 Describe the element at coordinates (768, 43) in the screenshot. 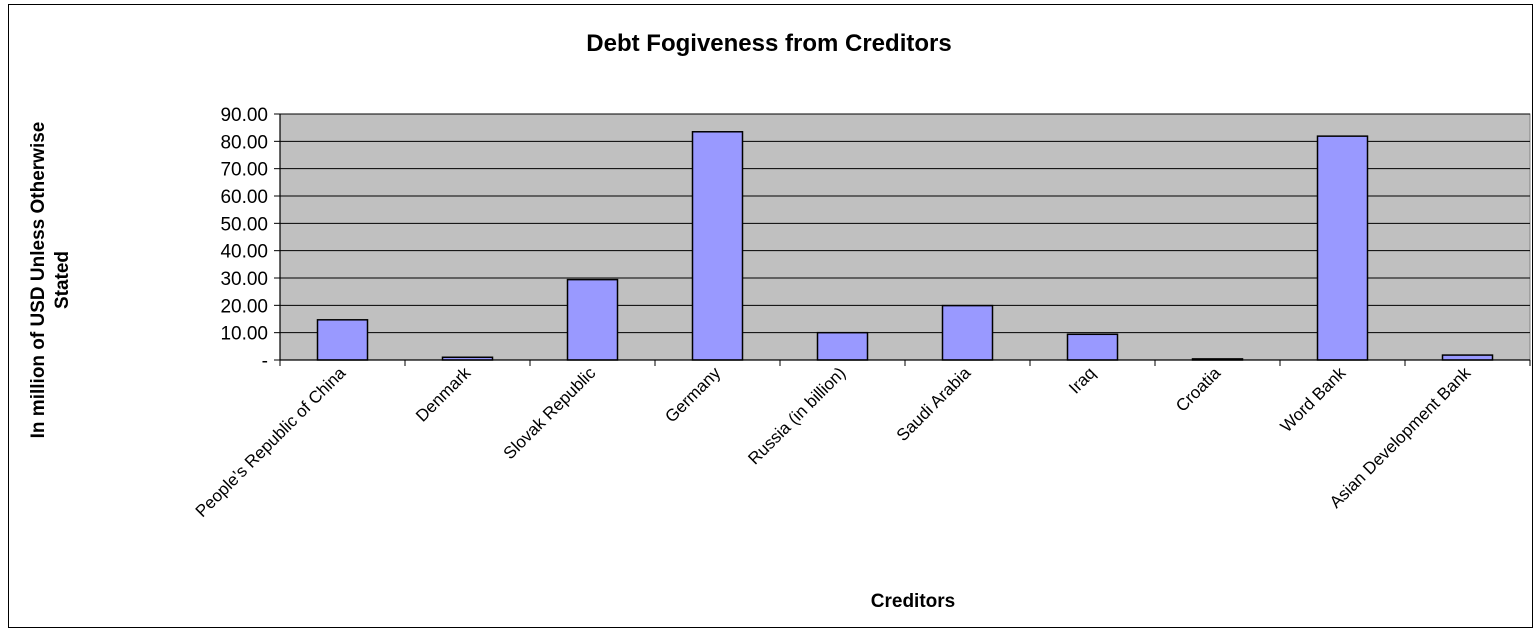

I see `chart-title: Debt Fogiveness from Creditors` at that location.